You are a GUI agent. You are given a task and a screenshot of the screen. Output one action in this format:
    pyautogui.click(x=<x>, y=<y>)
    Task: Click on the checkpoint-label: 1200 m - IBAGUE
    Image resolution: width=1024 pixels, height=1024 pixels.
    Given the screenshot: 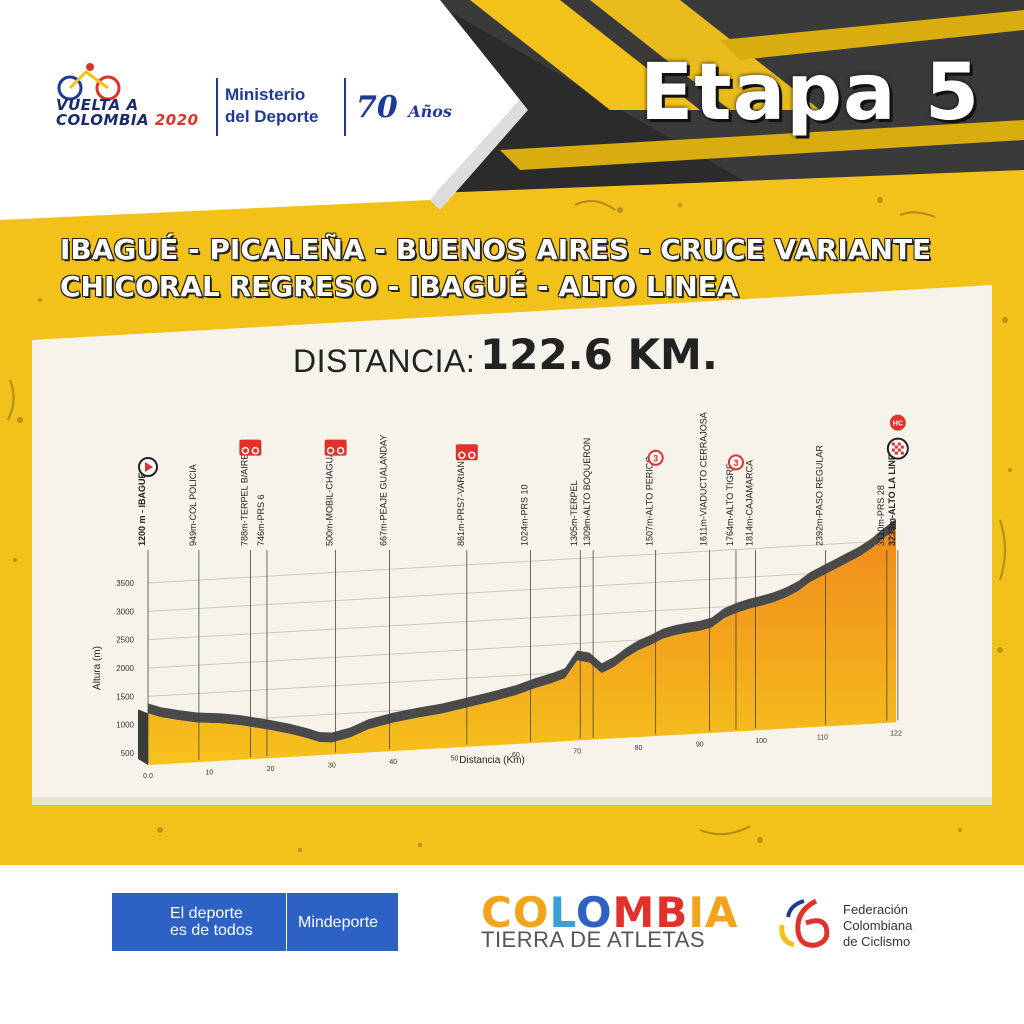 What is the action you would take?
    pyautogui.click(x=142, y=509)
    